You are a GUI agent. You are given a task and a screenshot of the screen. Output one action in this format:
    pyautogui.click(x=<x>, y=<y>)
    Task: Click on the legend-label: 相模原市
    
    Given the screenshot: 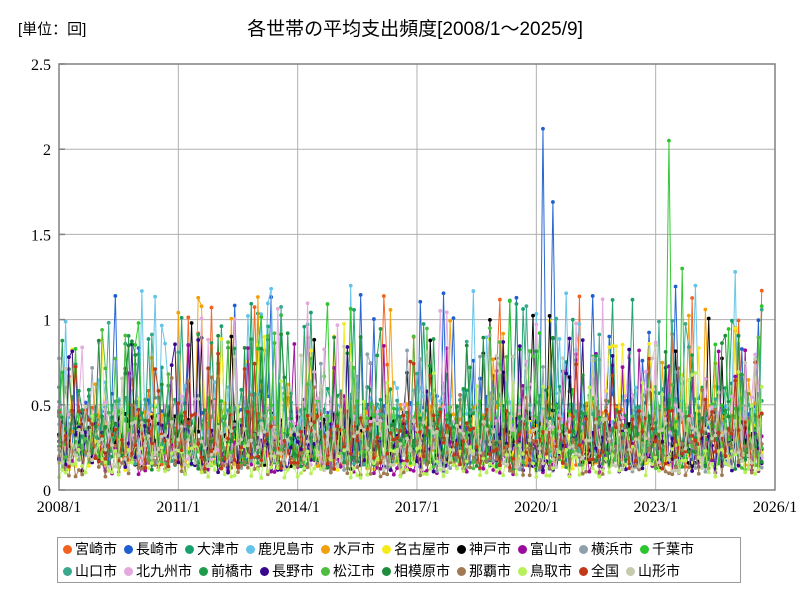 What is the action you would take?
    pyautogui.click(x=422, y=571)
    